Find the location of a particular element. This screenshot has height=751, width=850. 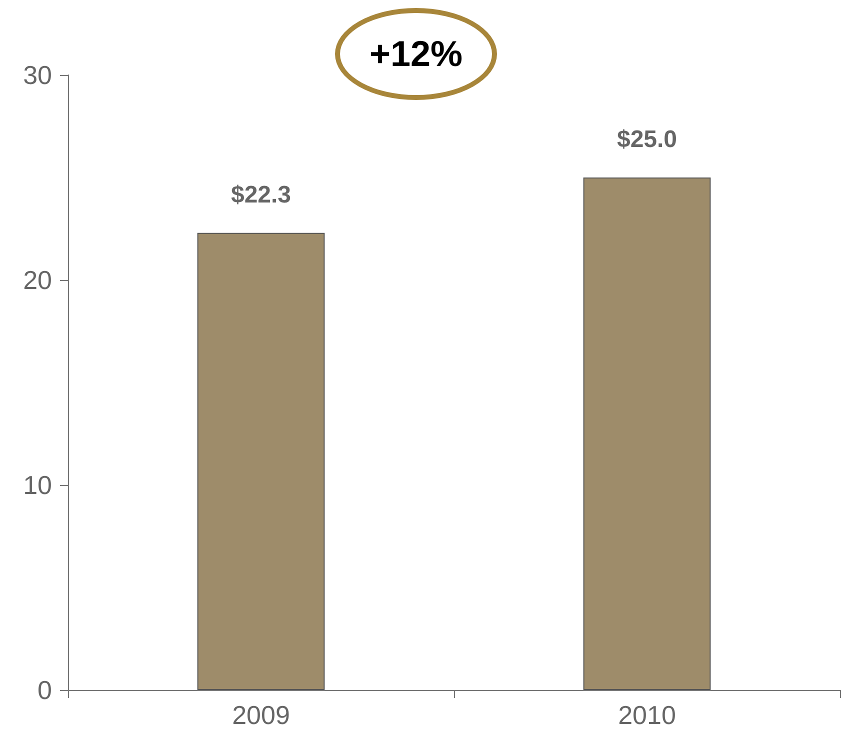

y-tick-label: 0 is located at coordinates (45, 690).